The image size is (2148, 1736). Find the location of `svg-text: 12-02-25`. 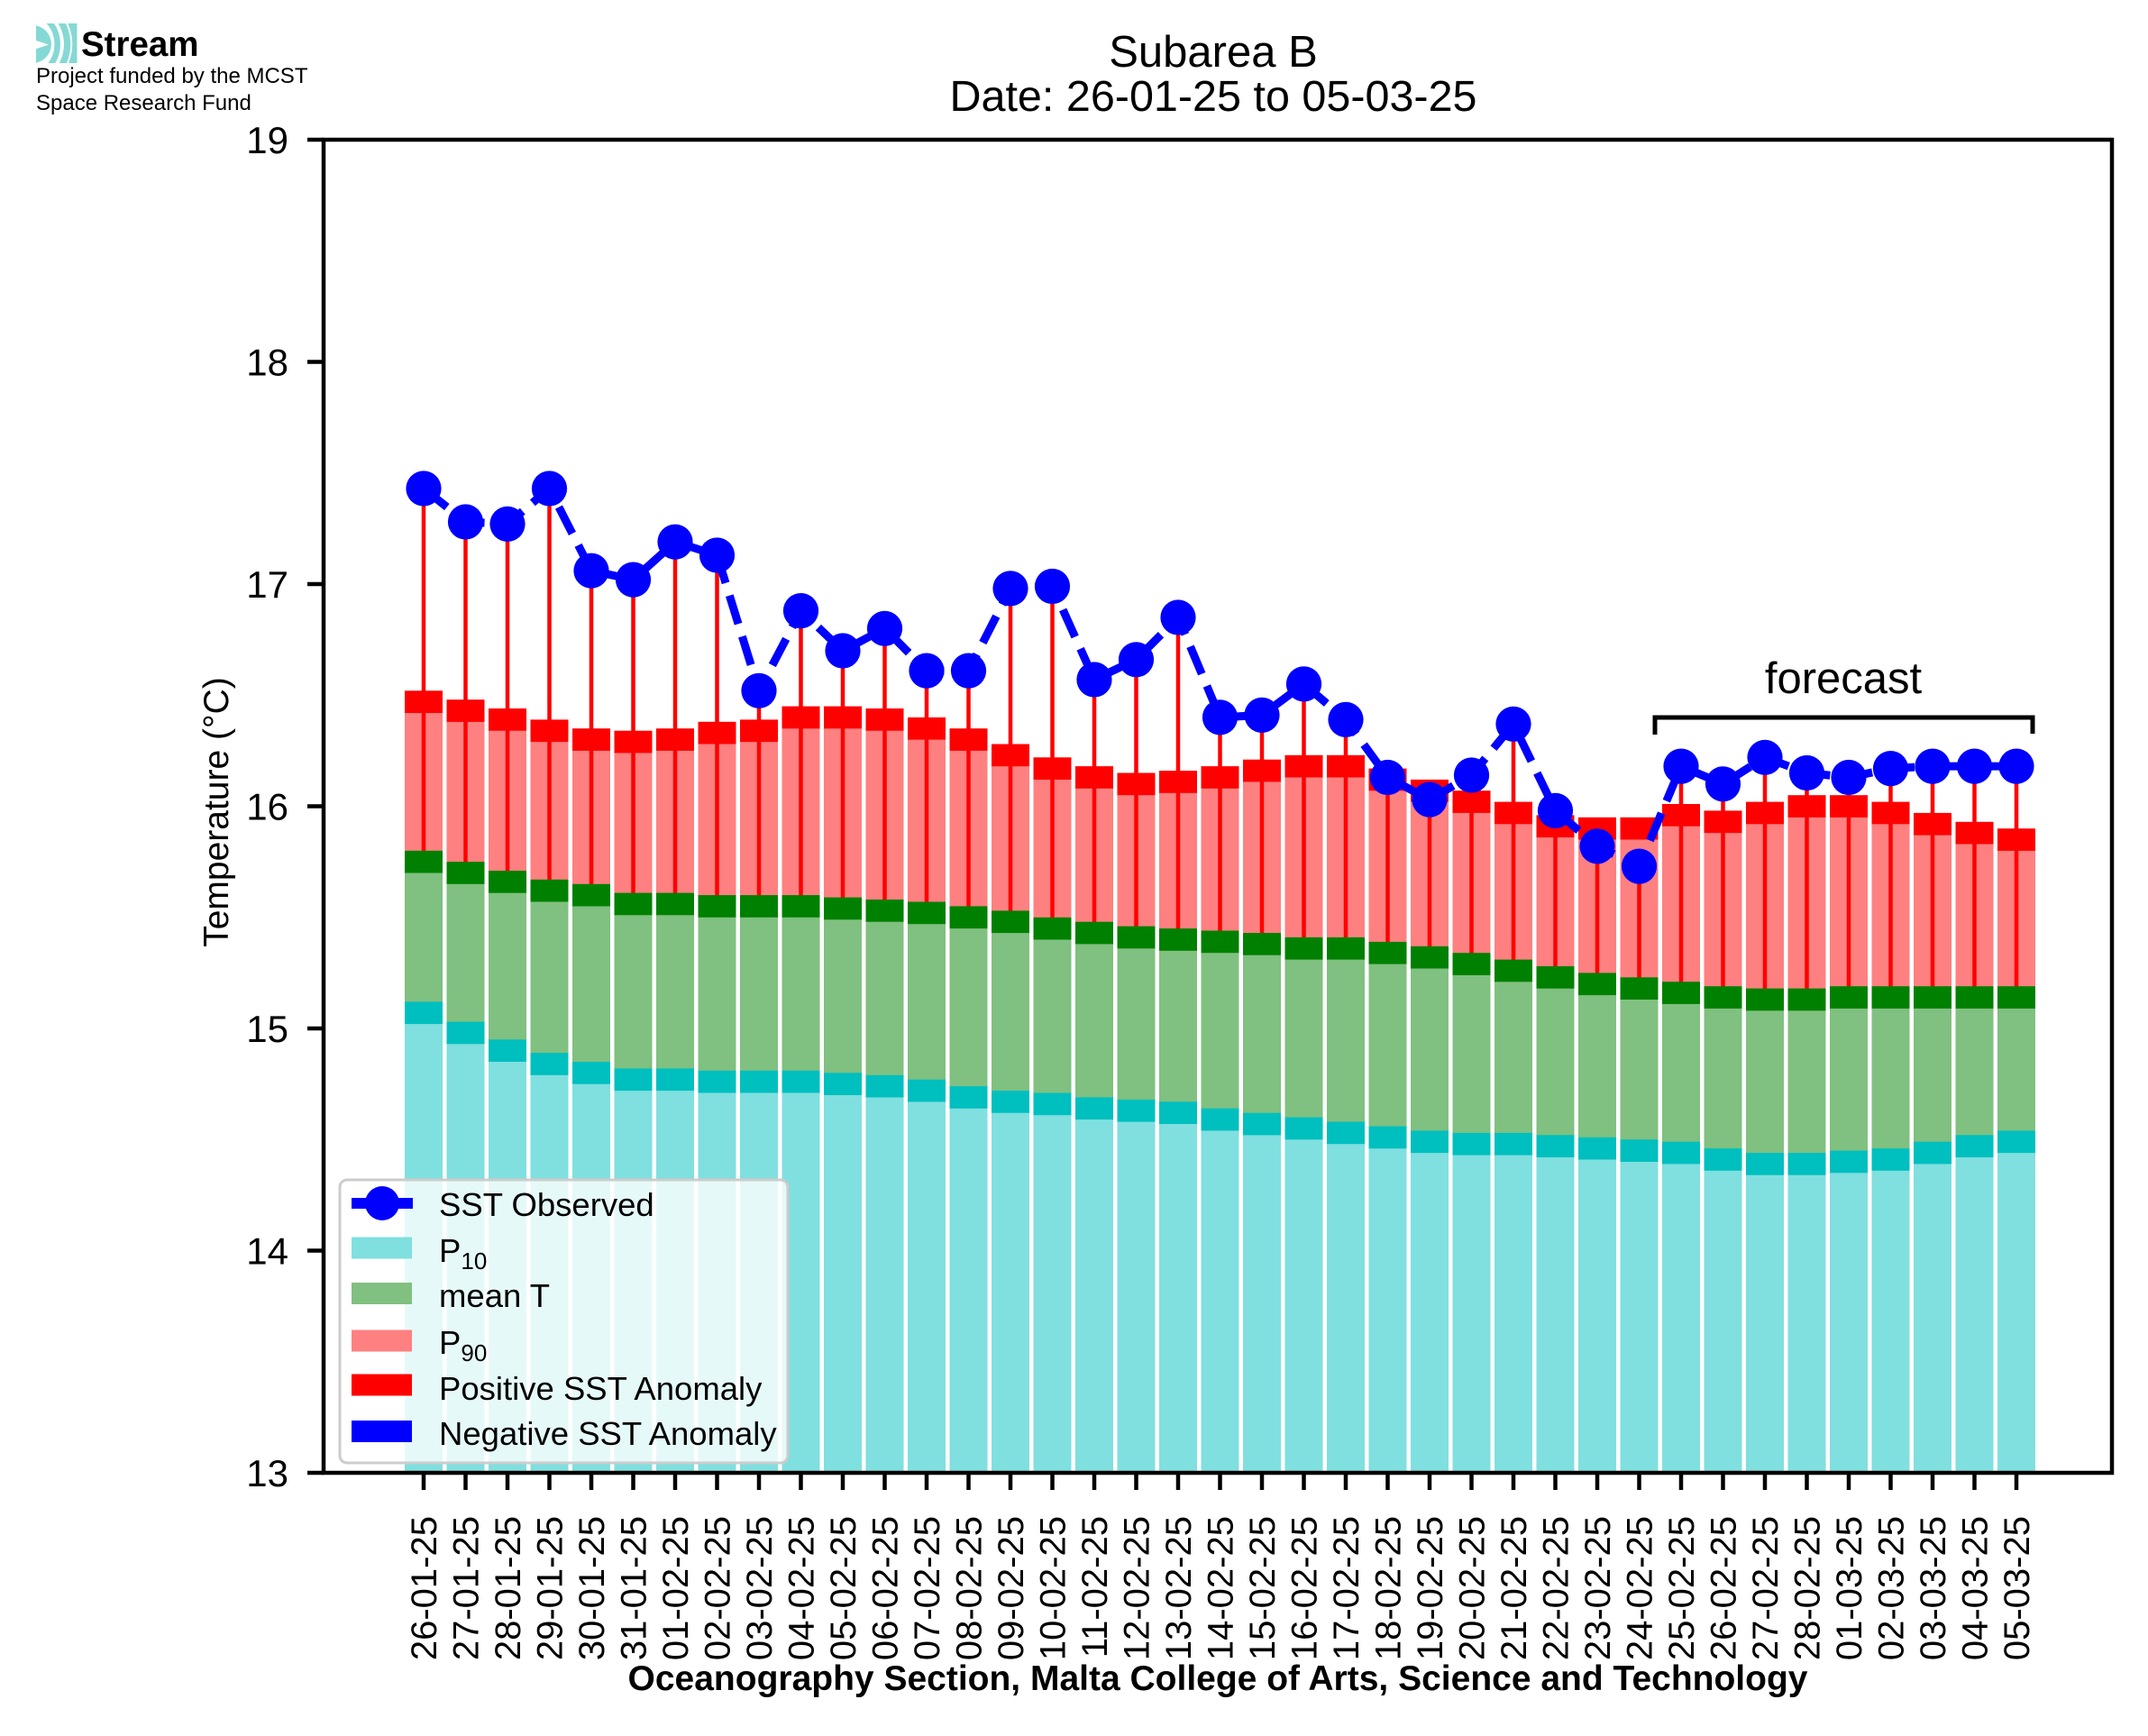

svg-text: 12-02-25 is located at coordinates (1137, 1588).